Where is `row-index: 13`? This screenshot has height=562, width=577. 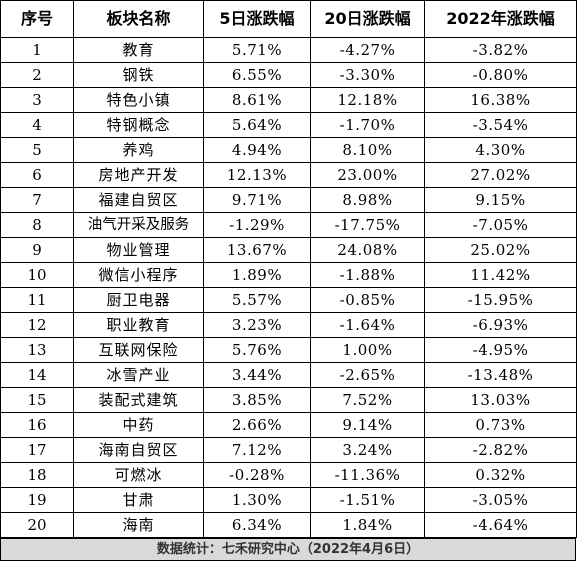
row-index: 13 is located at coordinates (37, 350).